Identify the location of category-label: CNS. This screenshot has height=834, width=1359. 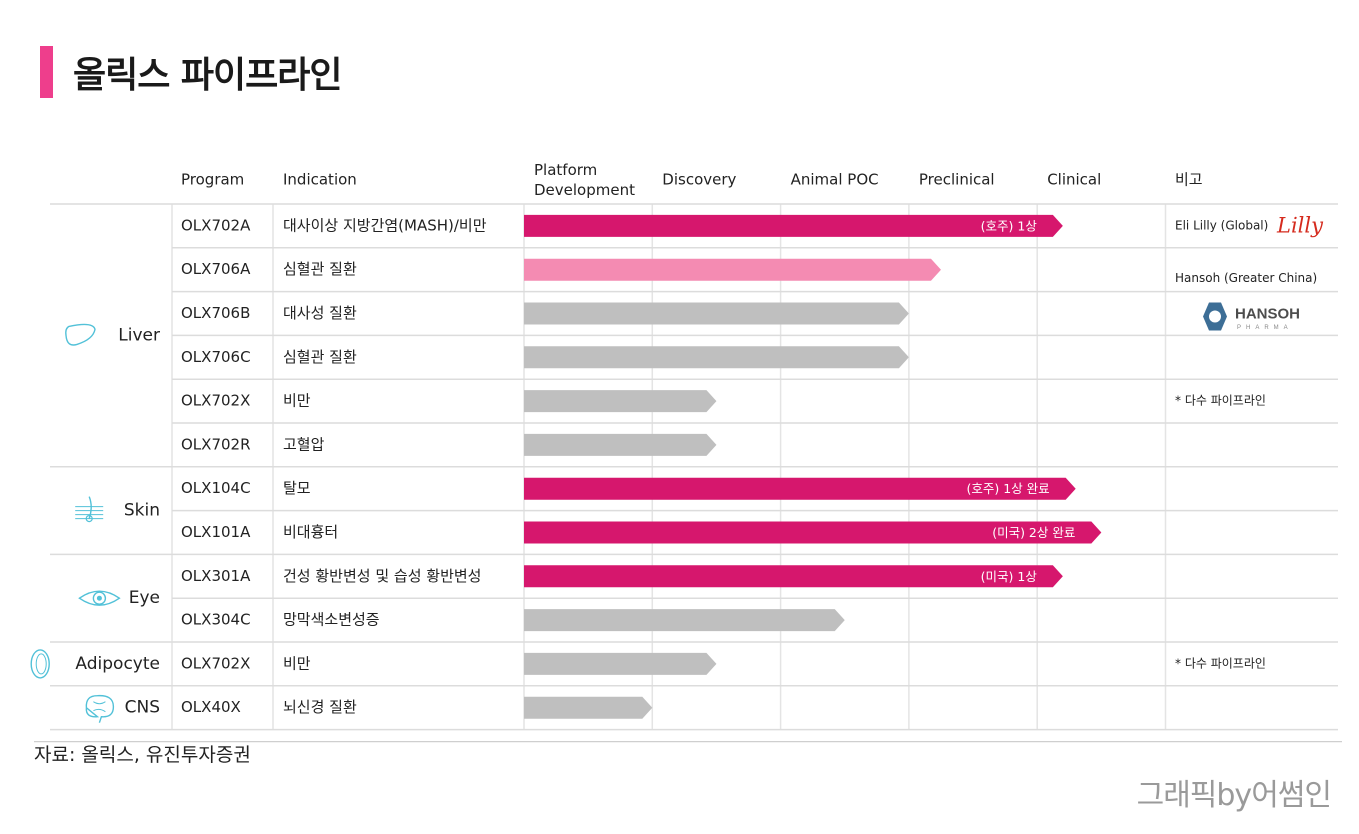
(142, 708).